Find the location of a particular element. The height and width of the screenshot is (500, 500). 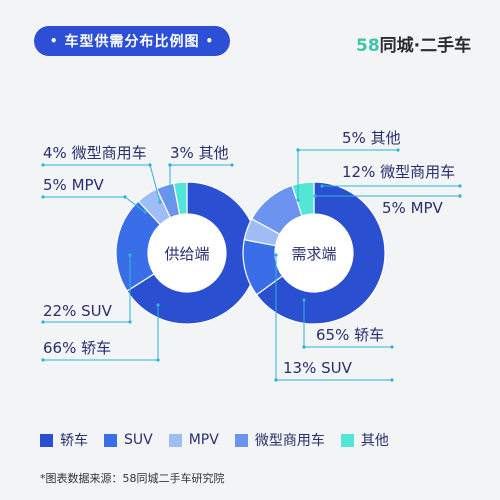

donut-demand-label-sedan: 65% 轿车 is located at coordinates (350, 335).